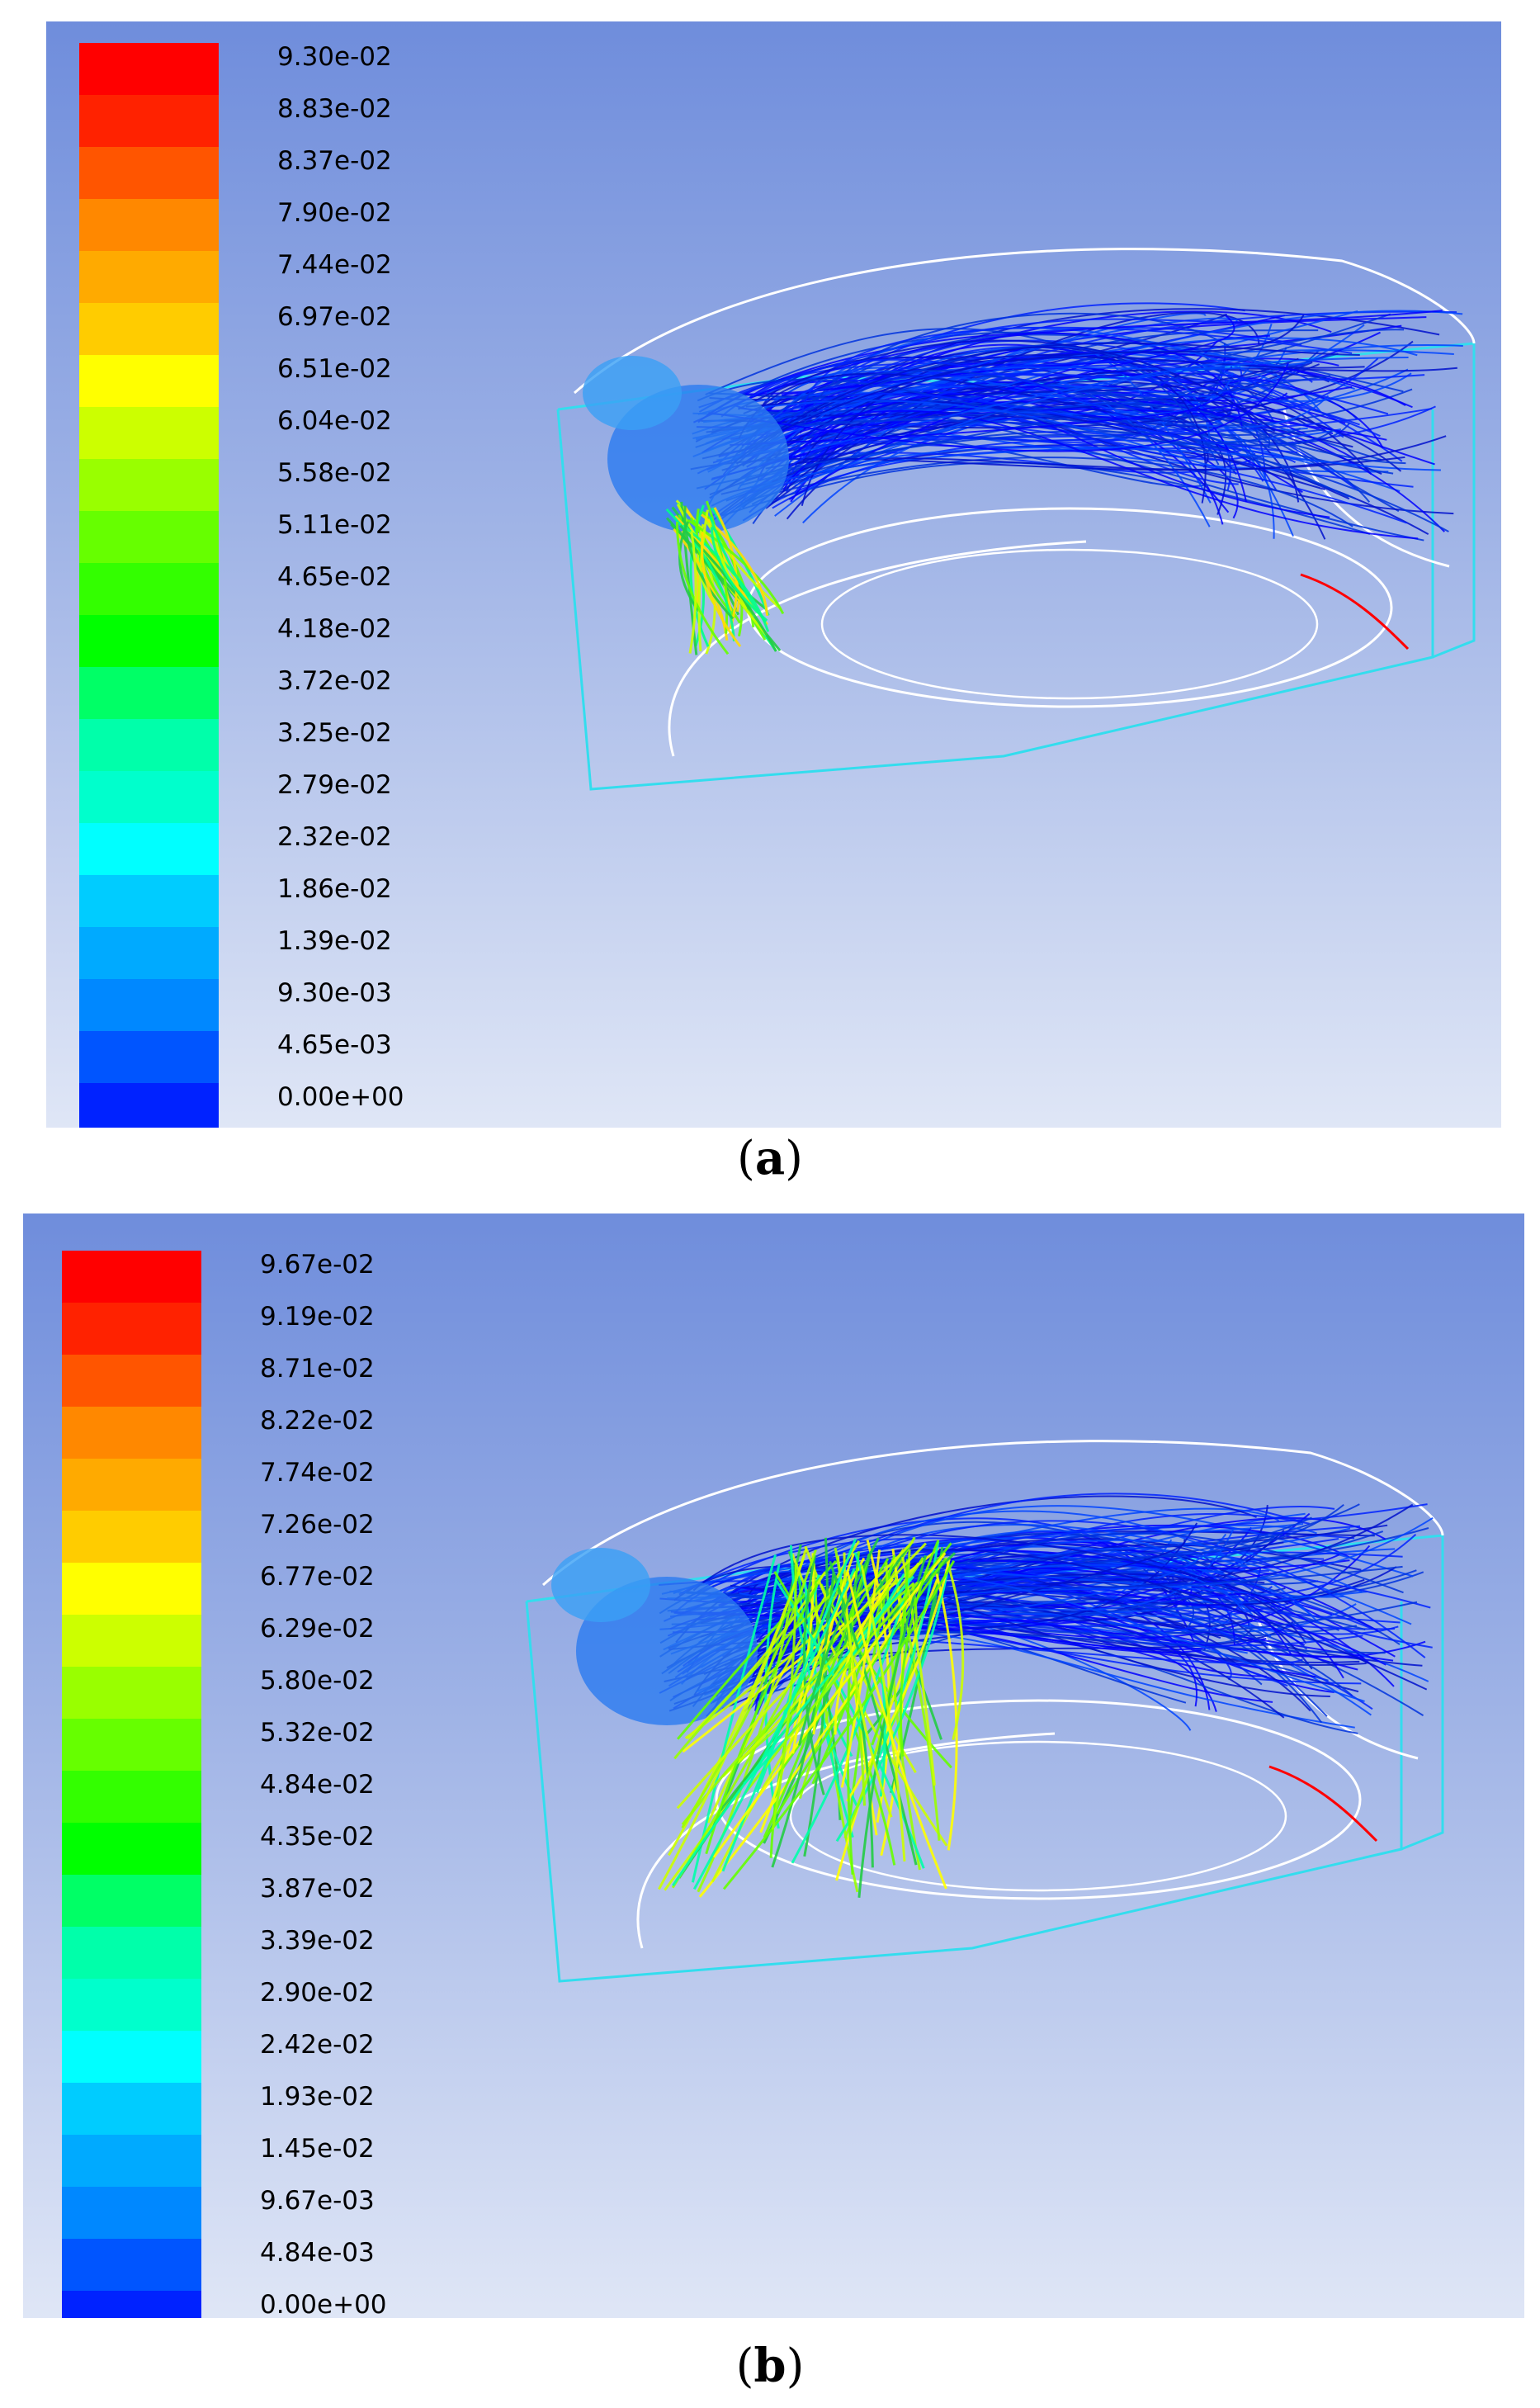  Describe the element at coordinates (334, 421) in the screenshot. I see `colorbar-tick-label: 6.04e-02` at that location.